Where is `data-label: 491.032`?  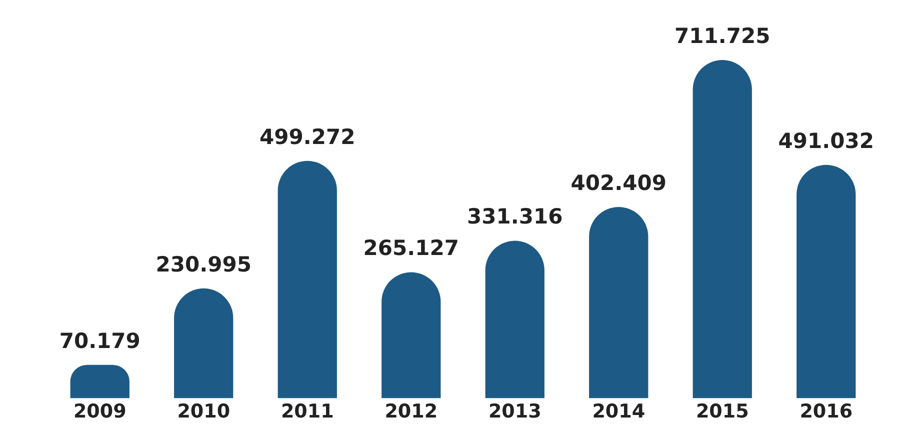
data-label: 491.032 is located at coordinates (826, 140).